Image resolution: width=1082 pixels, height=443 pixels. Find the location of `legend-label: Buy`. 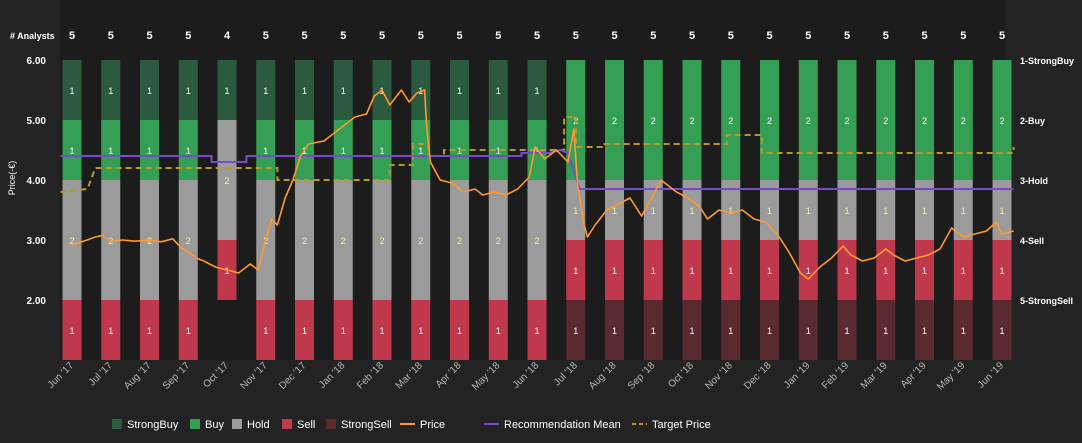

legend-label: Buy is located at coordinates (214, 425).